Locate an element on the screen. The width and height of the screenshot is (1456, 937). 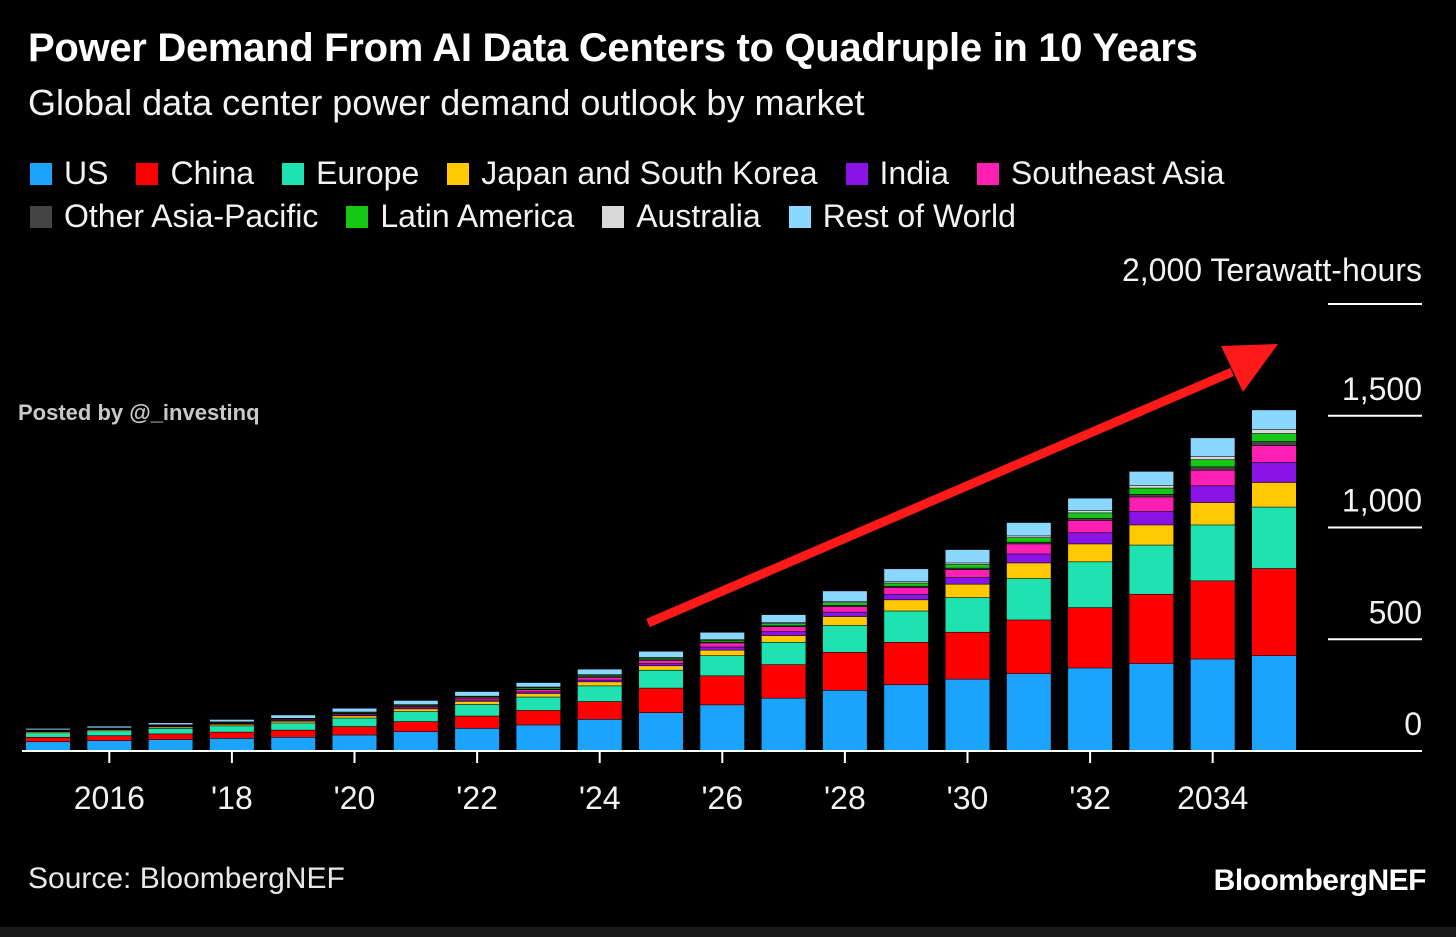
y-tick-label: 1,500 is located at coordinates (1382, 389).